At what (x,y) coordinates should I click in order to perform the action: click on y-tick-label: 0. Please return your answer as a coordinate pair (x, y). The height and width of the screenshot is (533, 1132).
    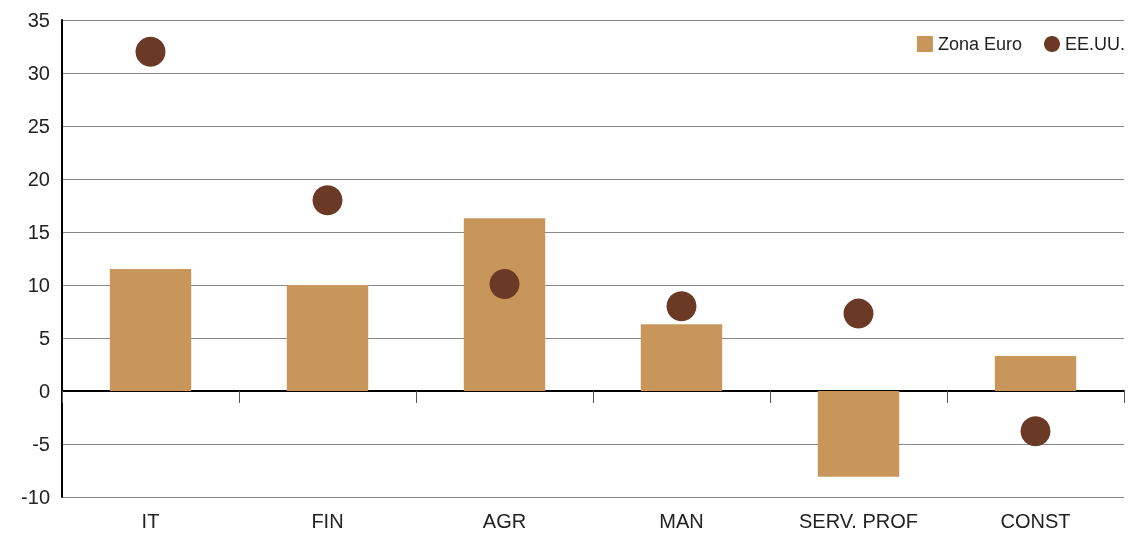
    Looking at the image, I should click on (44, 391).